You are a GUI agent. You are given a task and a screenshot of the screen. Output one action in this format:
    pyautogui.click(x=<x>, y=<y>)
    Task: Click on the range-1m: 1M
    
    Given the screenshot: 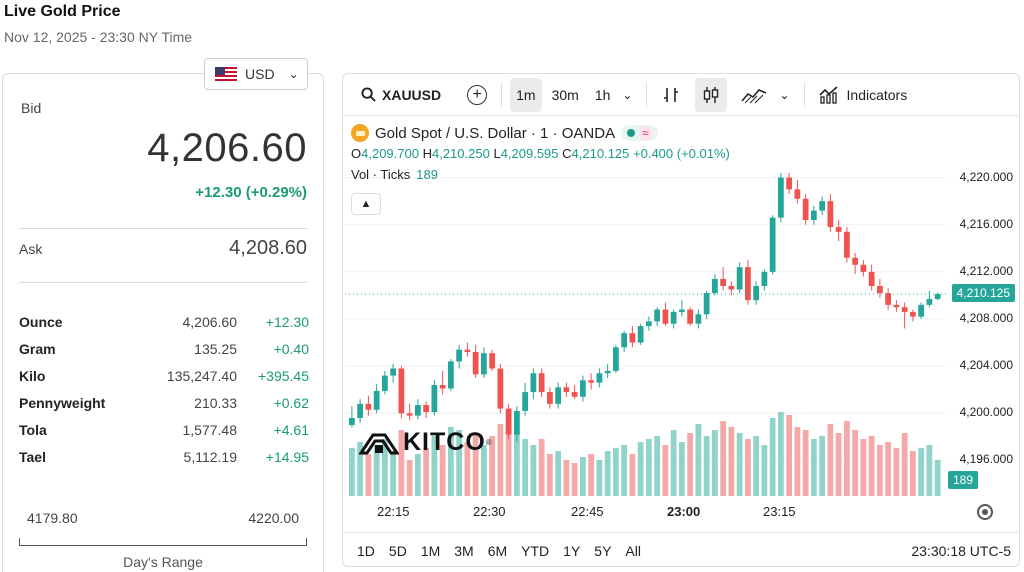 What is the action you would take?
    pyautogui.click(x=430, y=550)
    